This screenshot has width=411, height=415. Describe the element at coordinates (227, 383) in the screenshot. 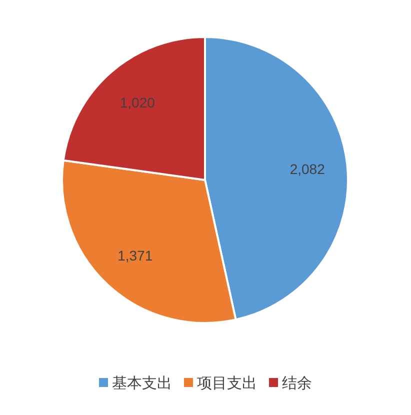

I see `legend-label: 项目支出` at that location.